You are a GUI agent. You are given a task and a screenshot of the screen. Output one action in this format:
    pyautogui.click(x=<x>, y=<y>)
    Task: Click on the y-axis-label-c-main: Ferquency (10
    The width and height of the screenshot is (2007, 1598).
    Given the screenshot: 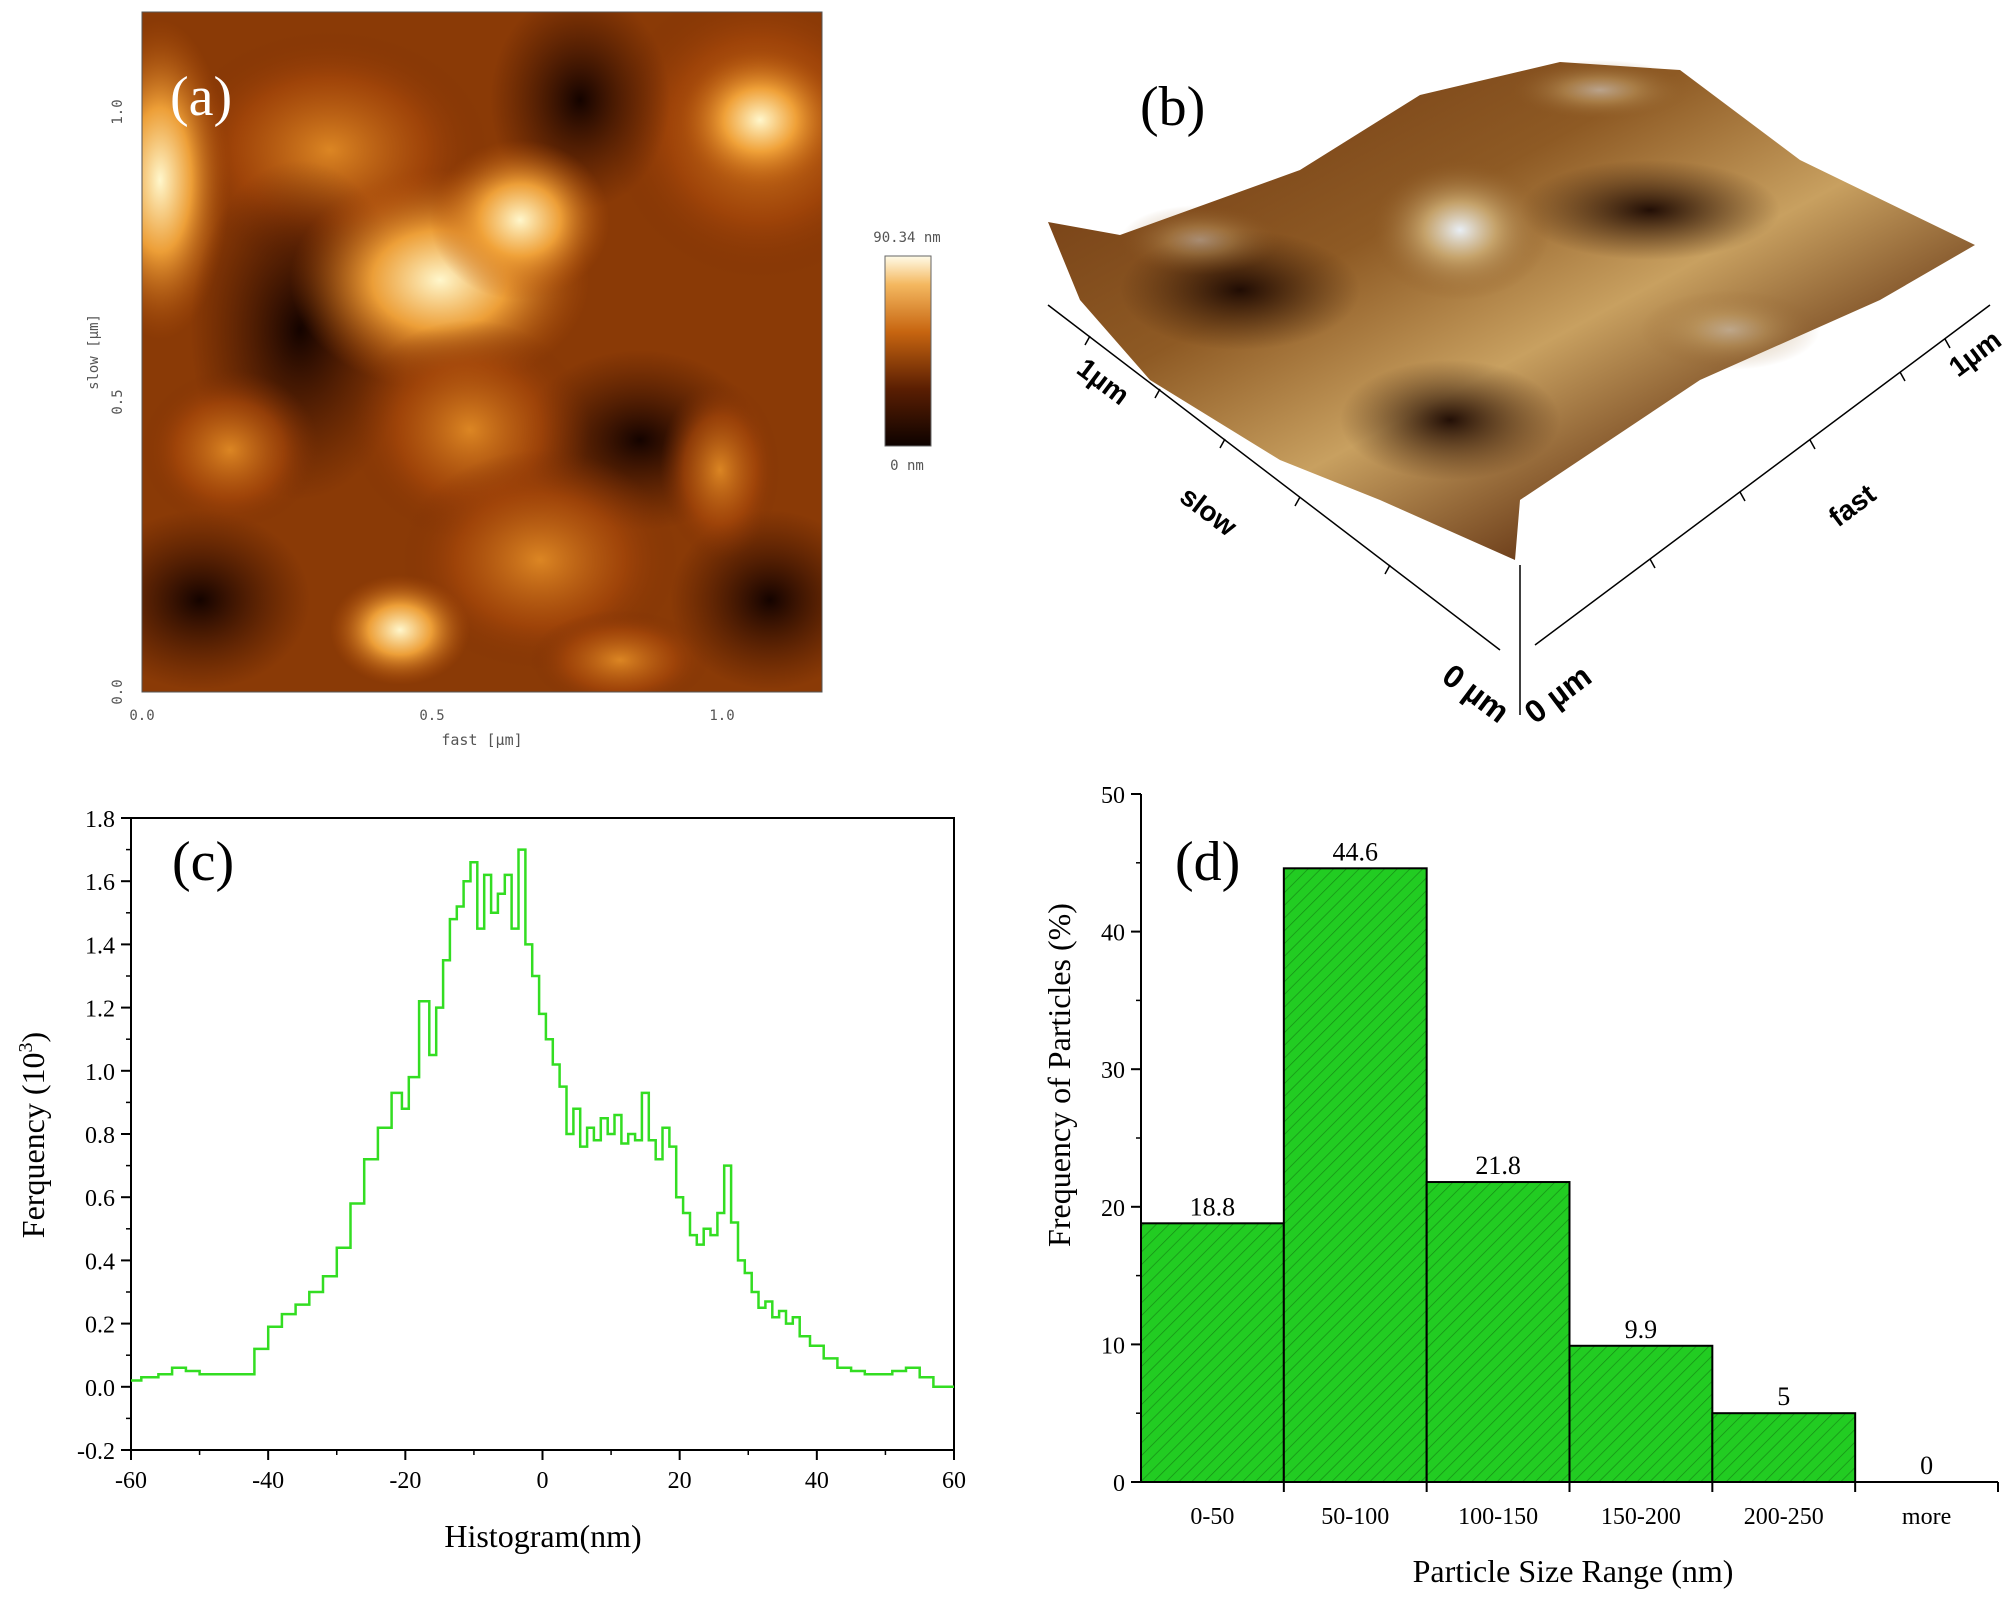 What is the action you would take?
    pyautogui.click(x=33, y=1145)
    